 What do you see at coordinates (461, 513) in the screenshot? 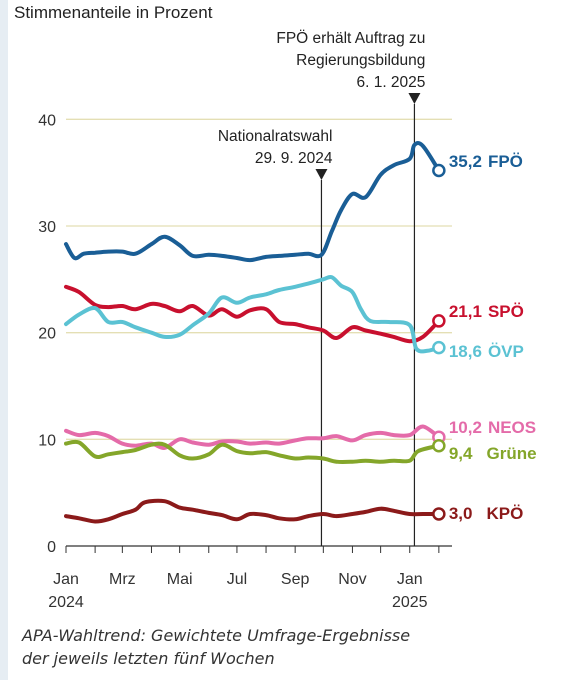
I see `series-end-value: 3,0` at bounding box center [461, 513].